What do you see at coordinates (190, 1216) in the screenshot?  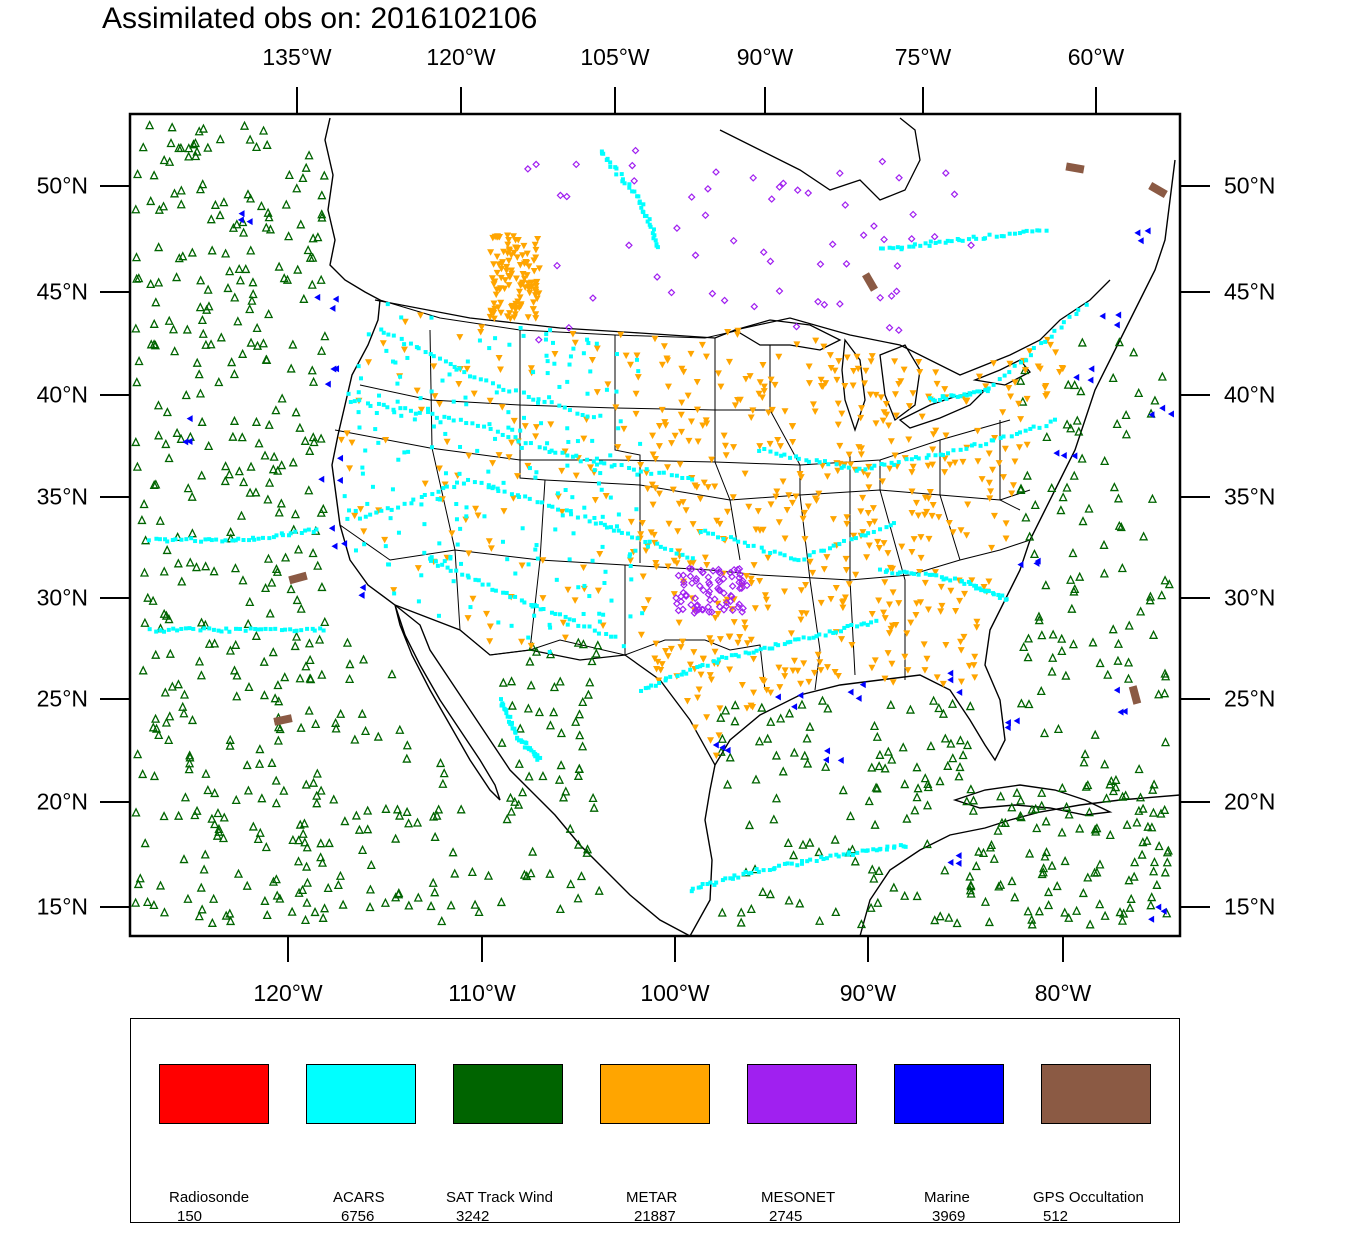 I see `legend-count: 150` at bounding box center [190, 1216].